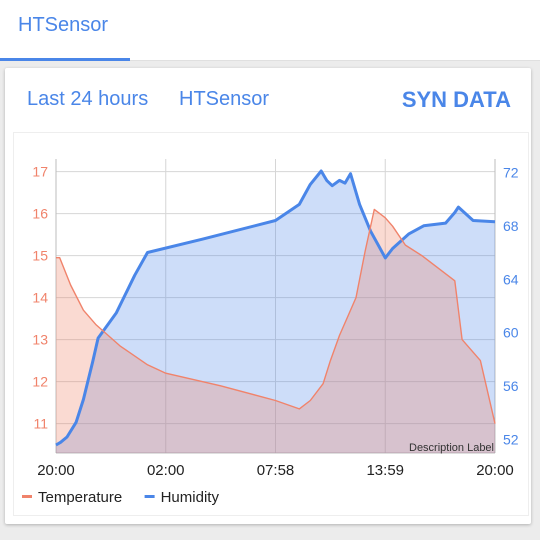 The image size is (540, 540). Describe the element at coordinates (190, 497) in the screenshot. I see `legend-label: Humidity` at that location.